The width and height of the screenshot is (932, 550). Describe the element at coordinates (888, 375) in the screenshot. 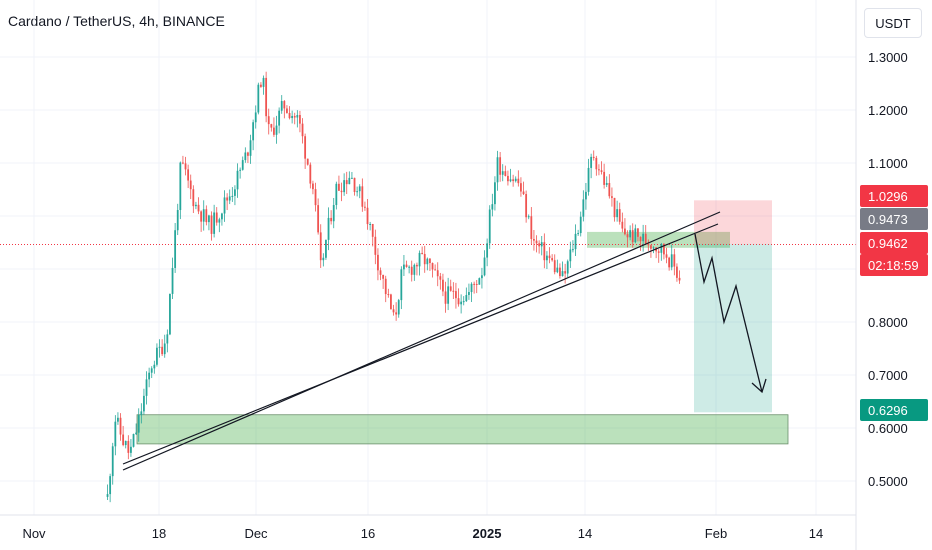

I see `y-tick-label: 0.7000` at that location.